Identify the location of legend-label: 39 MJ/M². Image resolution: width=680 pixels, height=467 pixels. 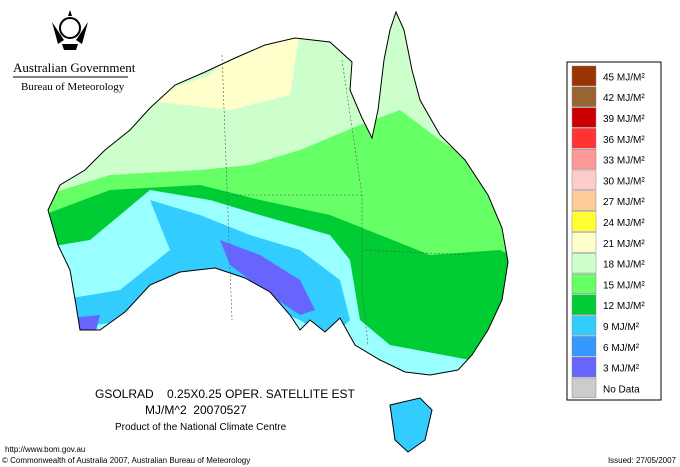
(624, 119).